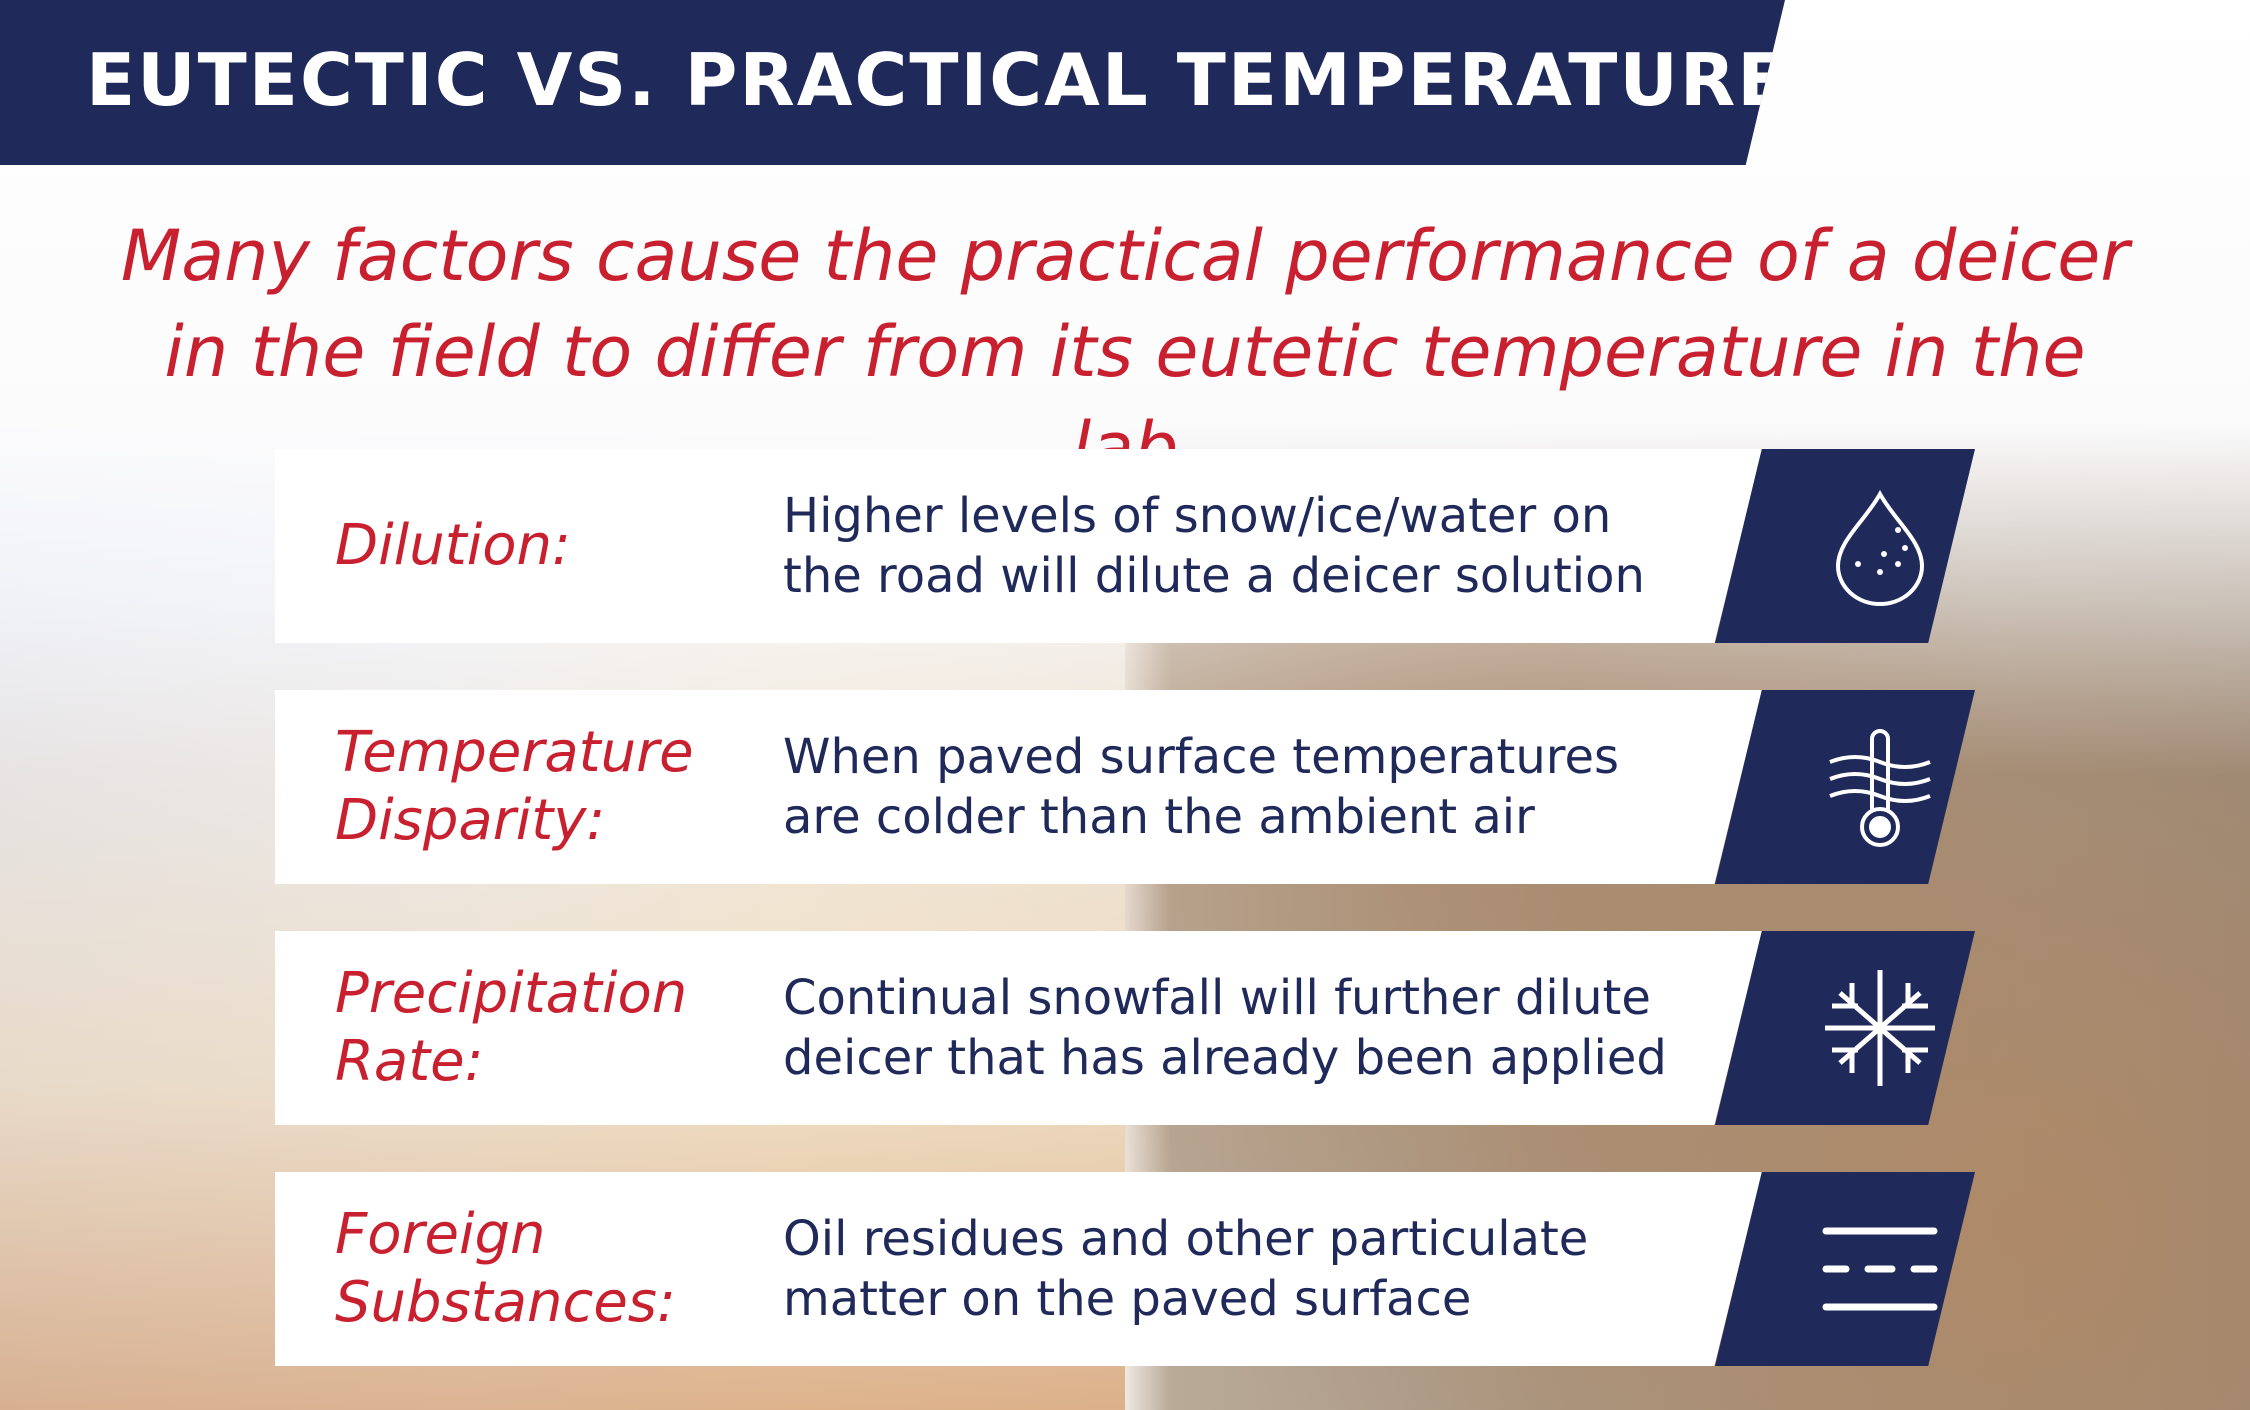 The height and width of the screenshot is (1410, 2250). Describe the element at coordinates (453, 545) in the screenshot. I see `factor-label: Dilution:` at that location.